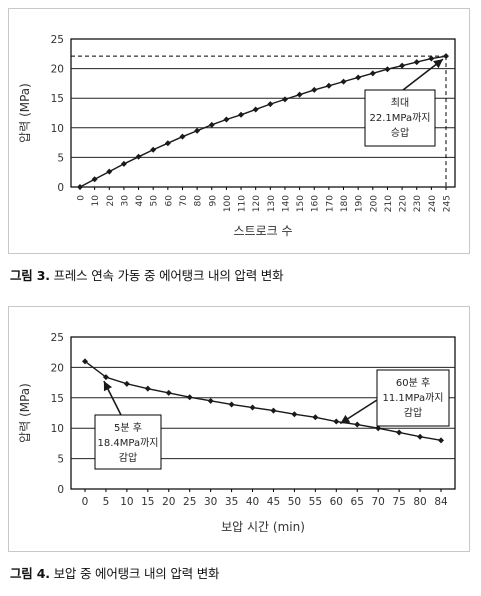 Image resolution: width=481 pixels, height=596 pixels. I want to click on chart1-x-tick-label: 120, so click(257, 203).